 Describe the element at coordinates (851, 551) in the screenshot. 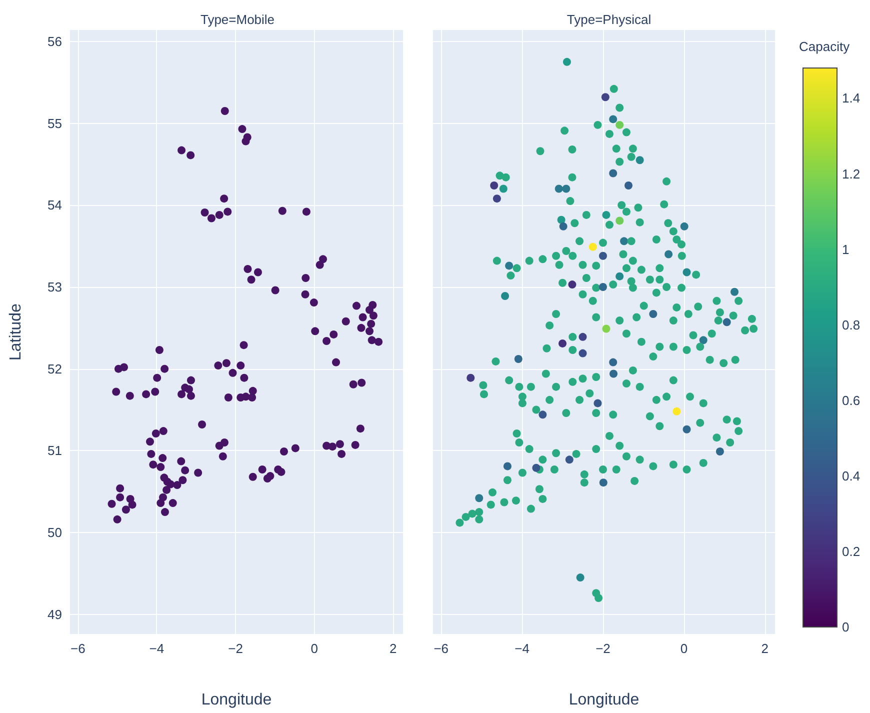

I see `color-bar-label: 0.2` at that location.